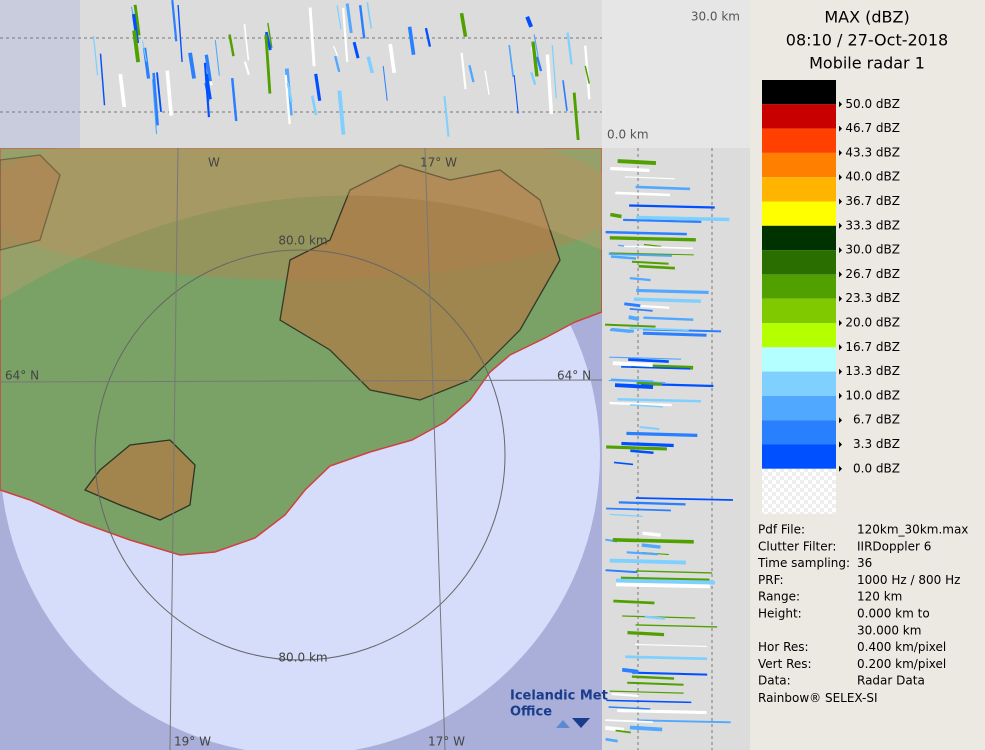 The image size is (985, 750). What do you see at coordinates (559, 708) in the screenshot?
I see `logo: Icelandic Met Office` at bounding box center [559, 708].